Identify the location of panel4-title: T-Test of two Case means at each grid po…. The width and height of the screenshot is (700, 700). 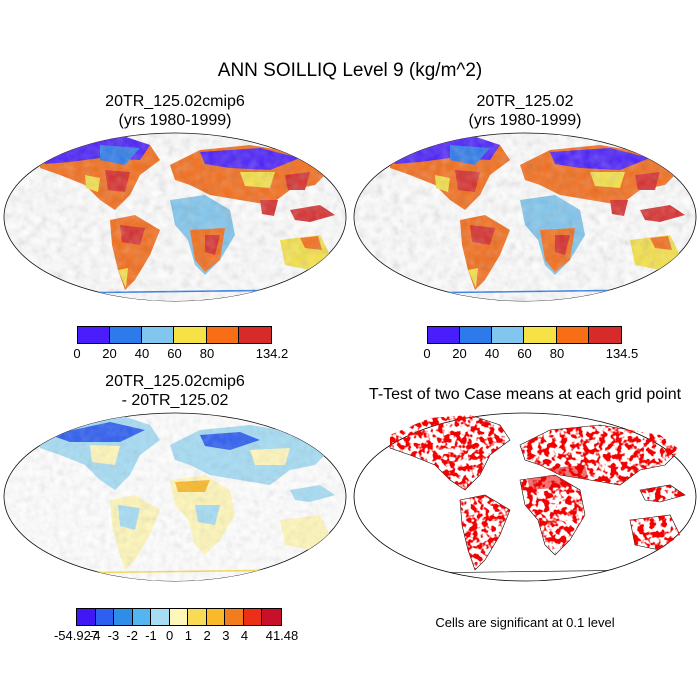
(525, 394).